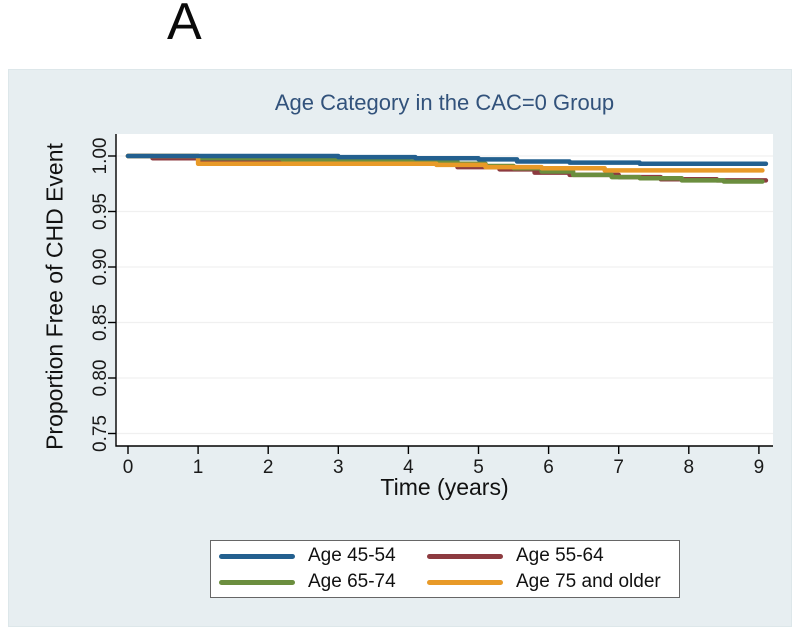  I want to click on svg-text: 1.00, so click(100, 156).